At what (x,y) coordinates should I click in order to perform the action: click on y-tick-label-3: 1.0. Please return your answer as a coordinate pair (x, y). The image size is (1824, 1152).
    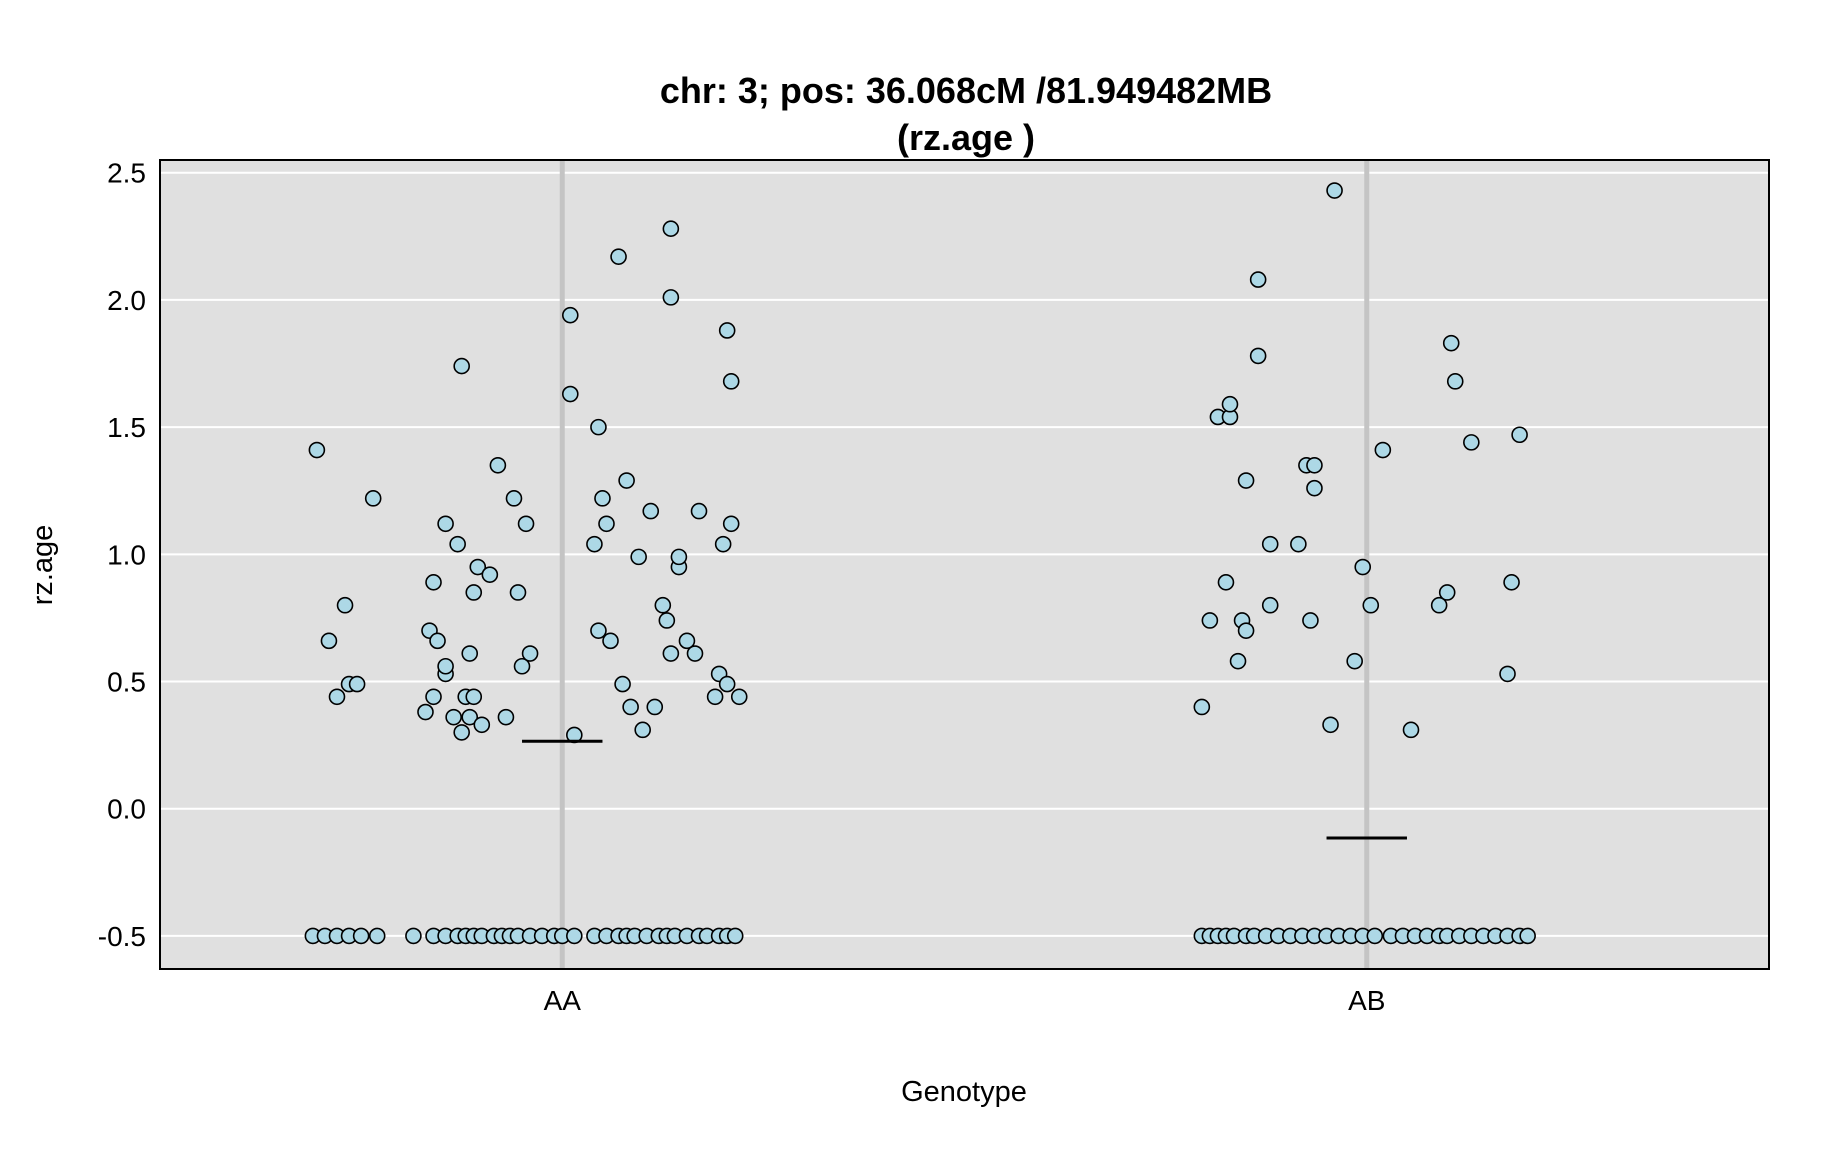
    Looking at the image, I should click on (126, 554).